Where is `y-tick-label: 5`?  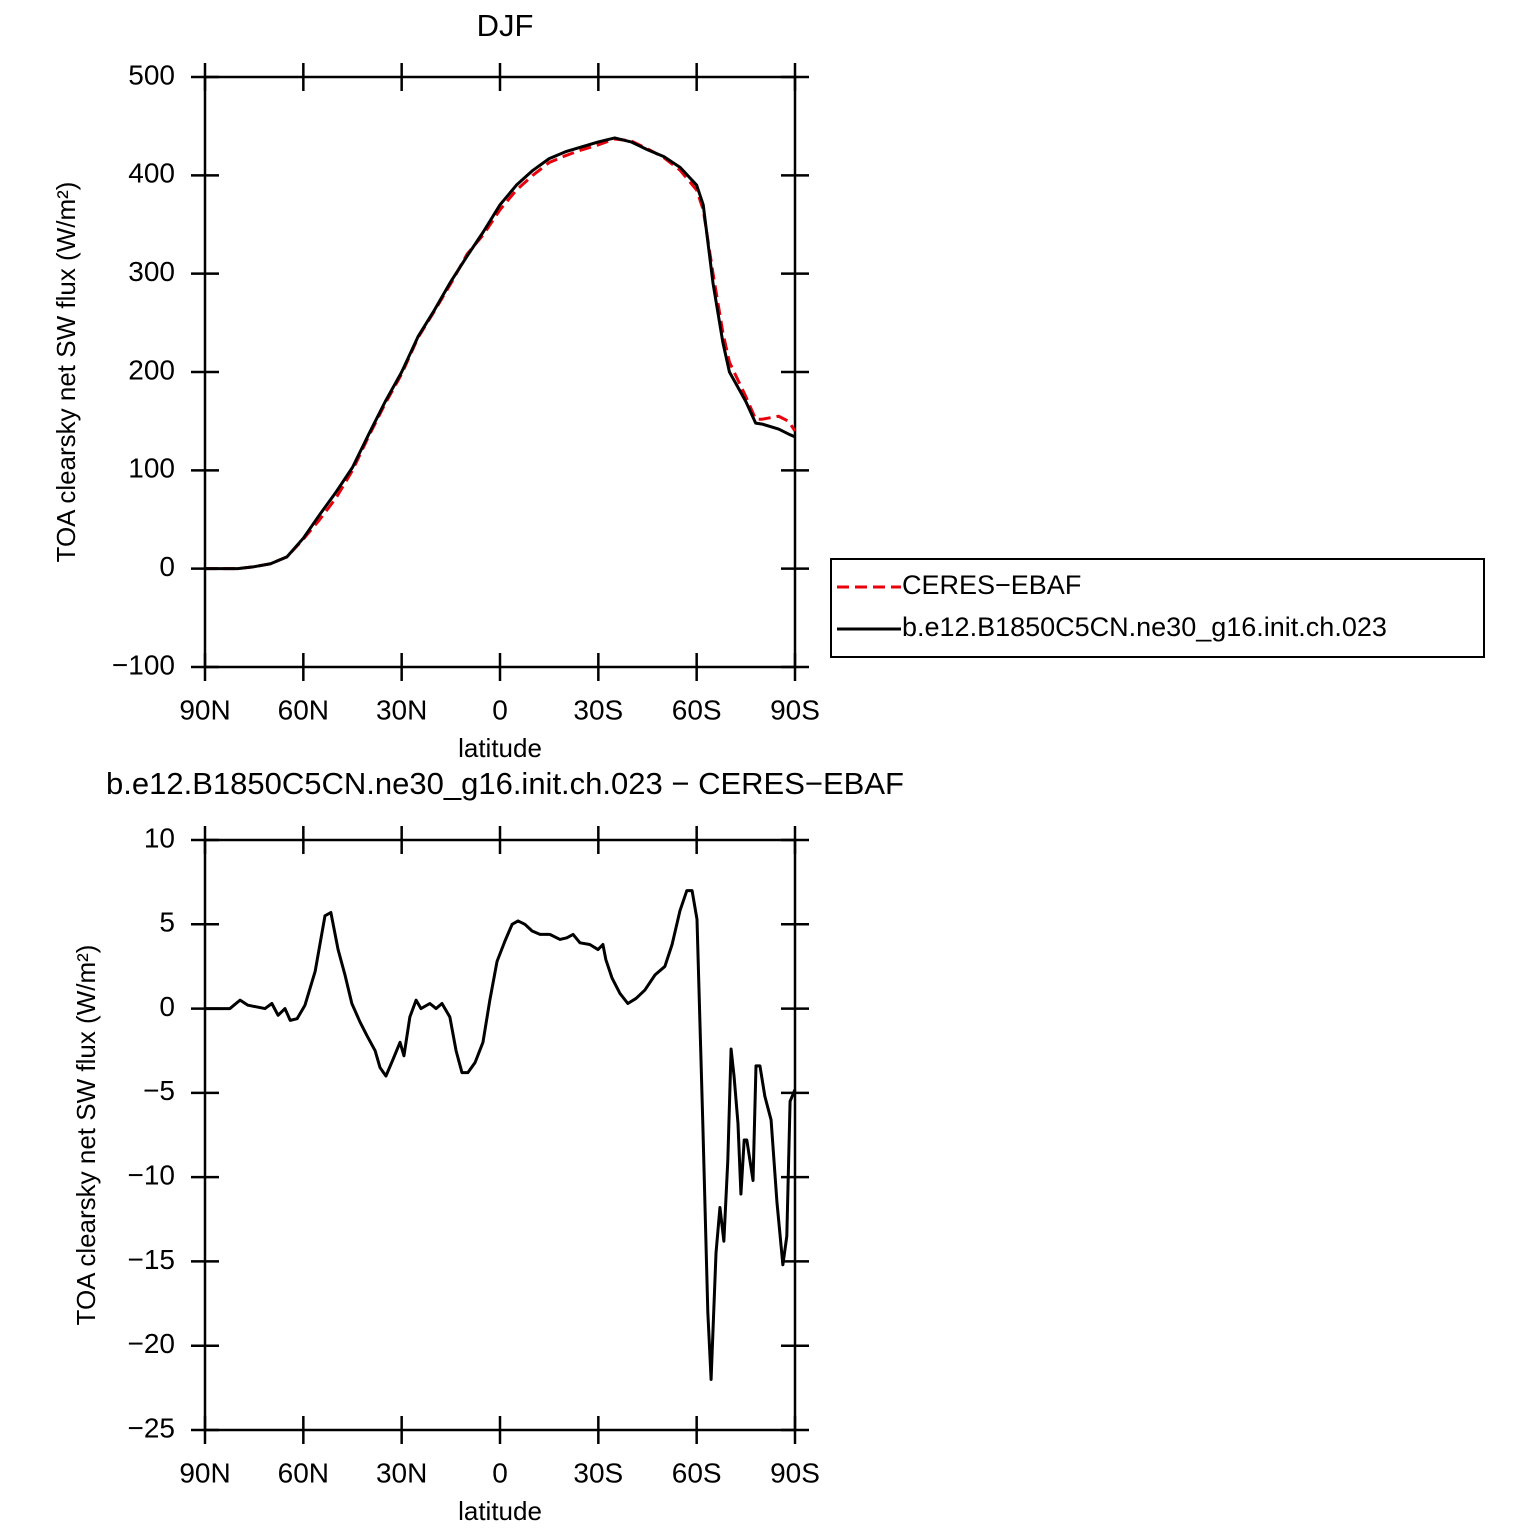
y-tick-label: 5 is located at coordinates (167, 922).